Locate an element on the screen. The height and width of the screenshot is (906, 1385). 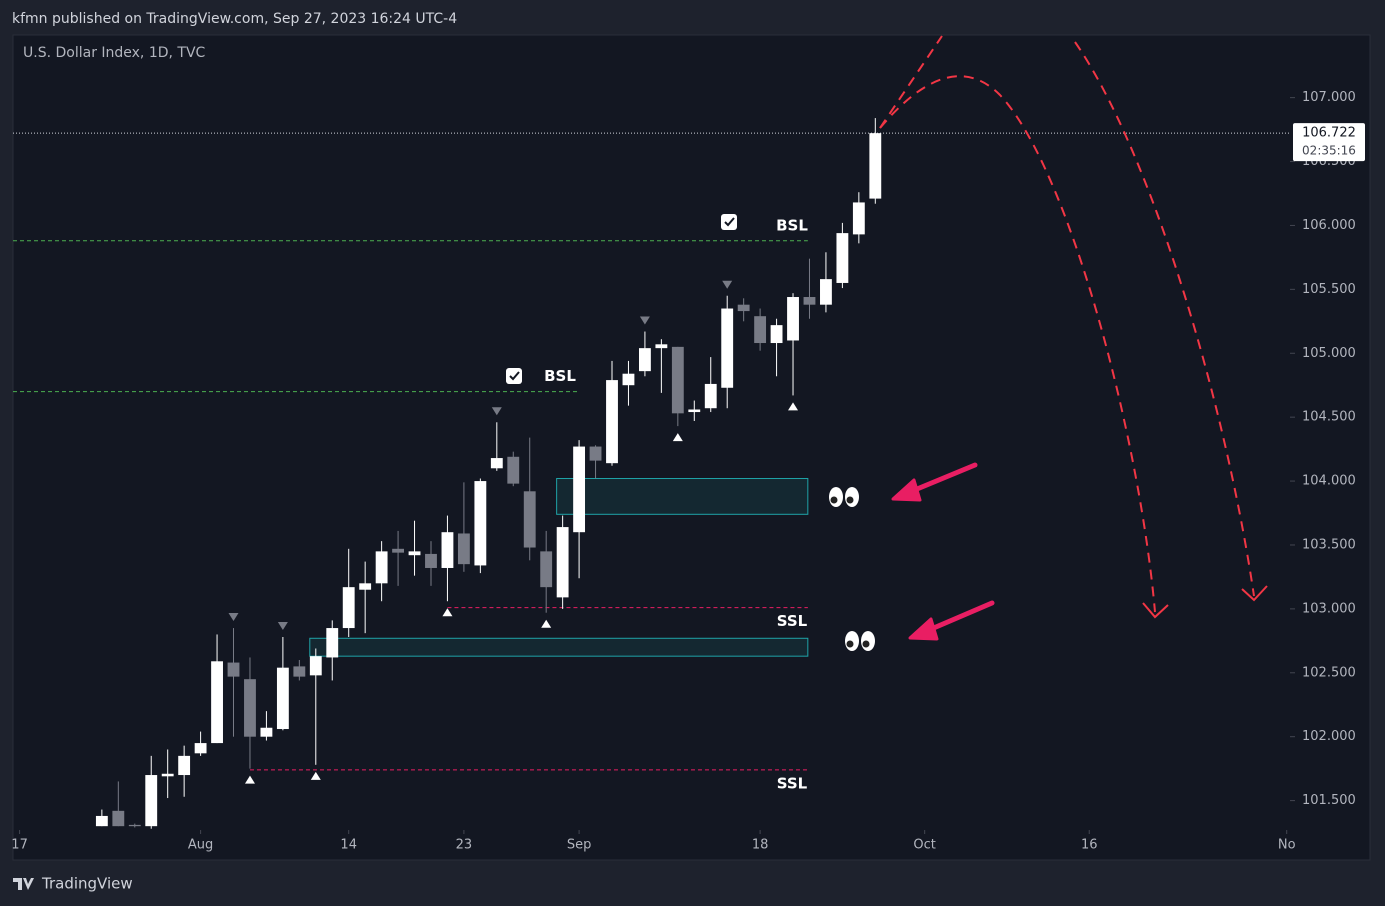
y-tick-label: 107.000 is located at coordinates (1329, 97).